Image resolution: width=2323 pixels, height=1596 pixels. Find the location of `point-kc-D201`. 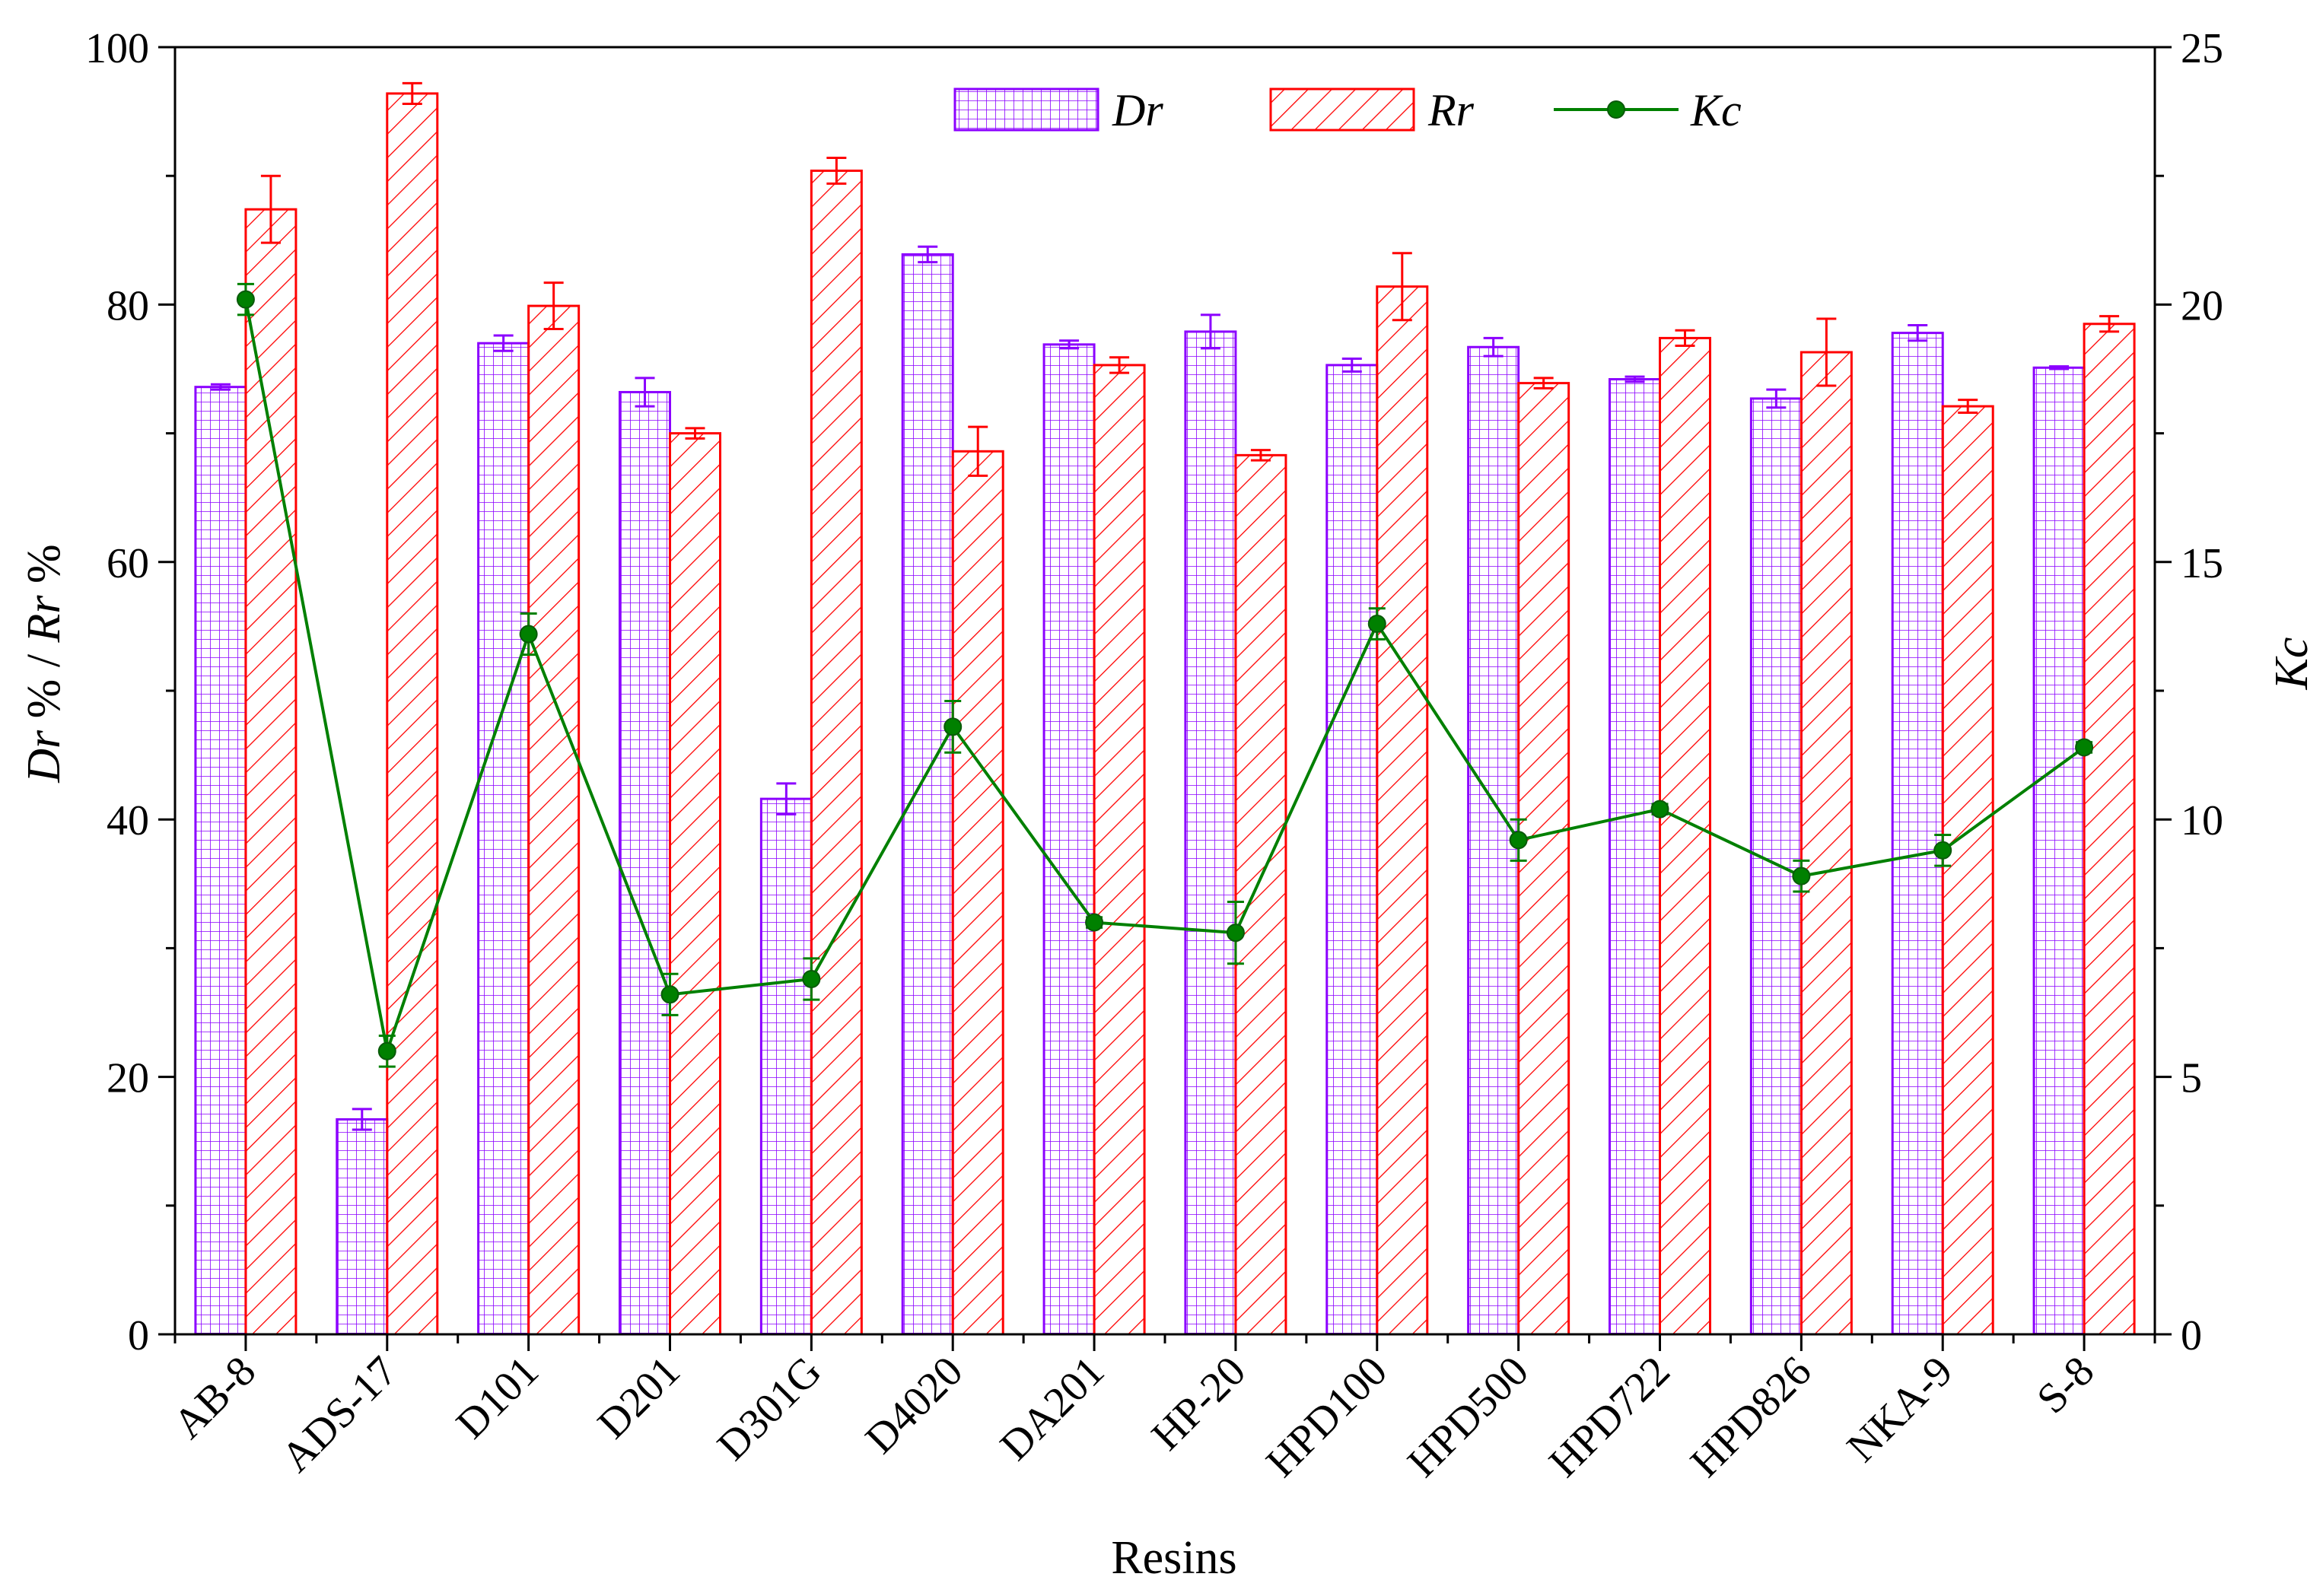

point-kc-D201 is located at coordinates (669, 994).